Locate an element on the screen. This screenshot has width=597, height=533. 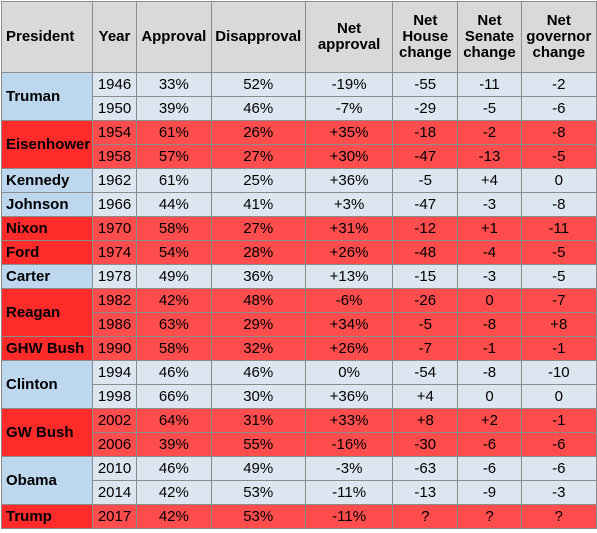
table-row: Trump 2017 42% 53% -11%??? is located at coordinates (299, 516).